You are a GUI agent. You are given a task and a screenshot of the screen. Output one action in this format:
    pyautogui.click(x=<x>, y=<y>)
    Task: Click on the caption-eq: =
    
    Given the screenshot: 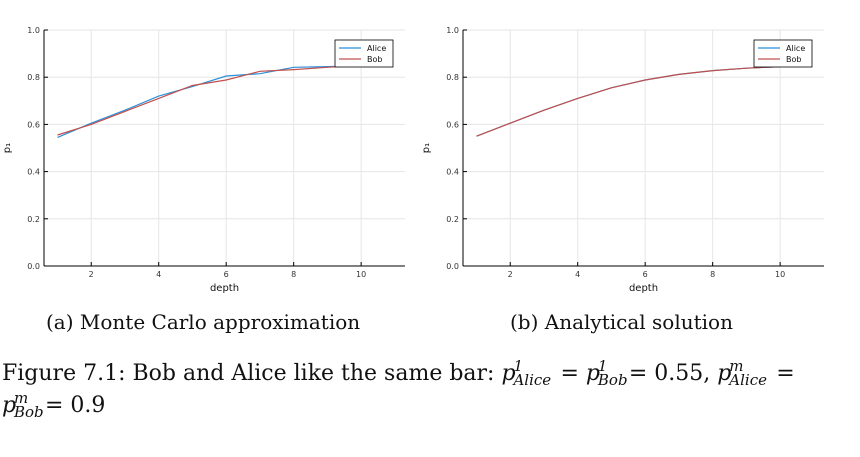 What is the action you would take?
    pyautogui.click(x=569, y=373)
    